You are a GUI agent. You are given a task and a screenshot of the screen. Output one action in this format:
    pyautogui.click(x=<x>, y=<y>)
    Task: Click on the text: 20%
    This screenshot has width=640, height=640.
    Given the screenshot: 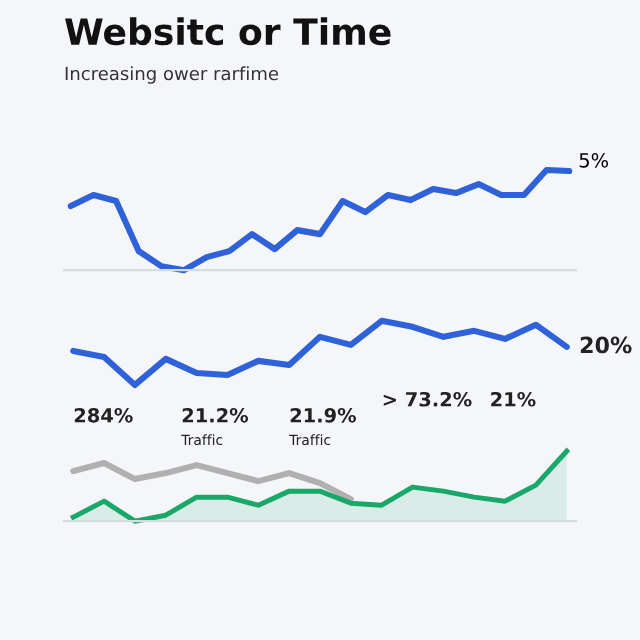 What is the action you would take?
    pyautogui.click(x=606, y=345)
    